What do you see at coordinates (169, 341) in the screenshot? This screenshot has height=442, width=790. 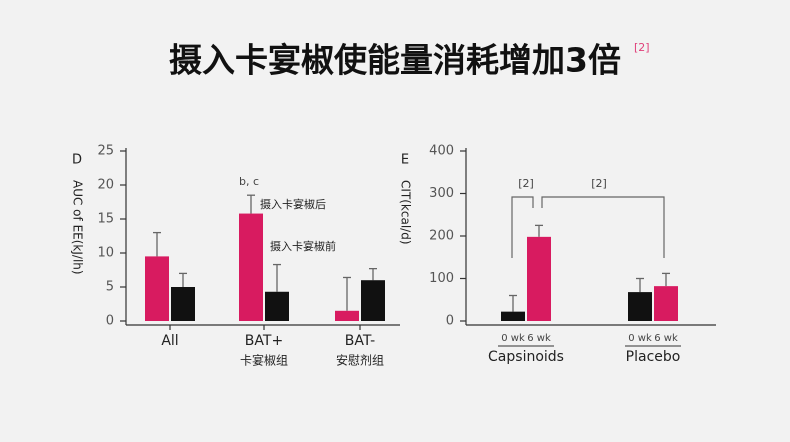 I see `category-label: All` at bounding box center [169, 341].